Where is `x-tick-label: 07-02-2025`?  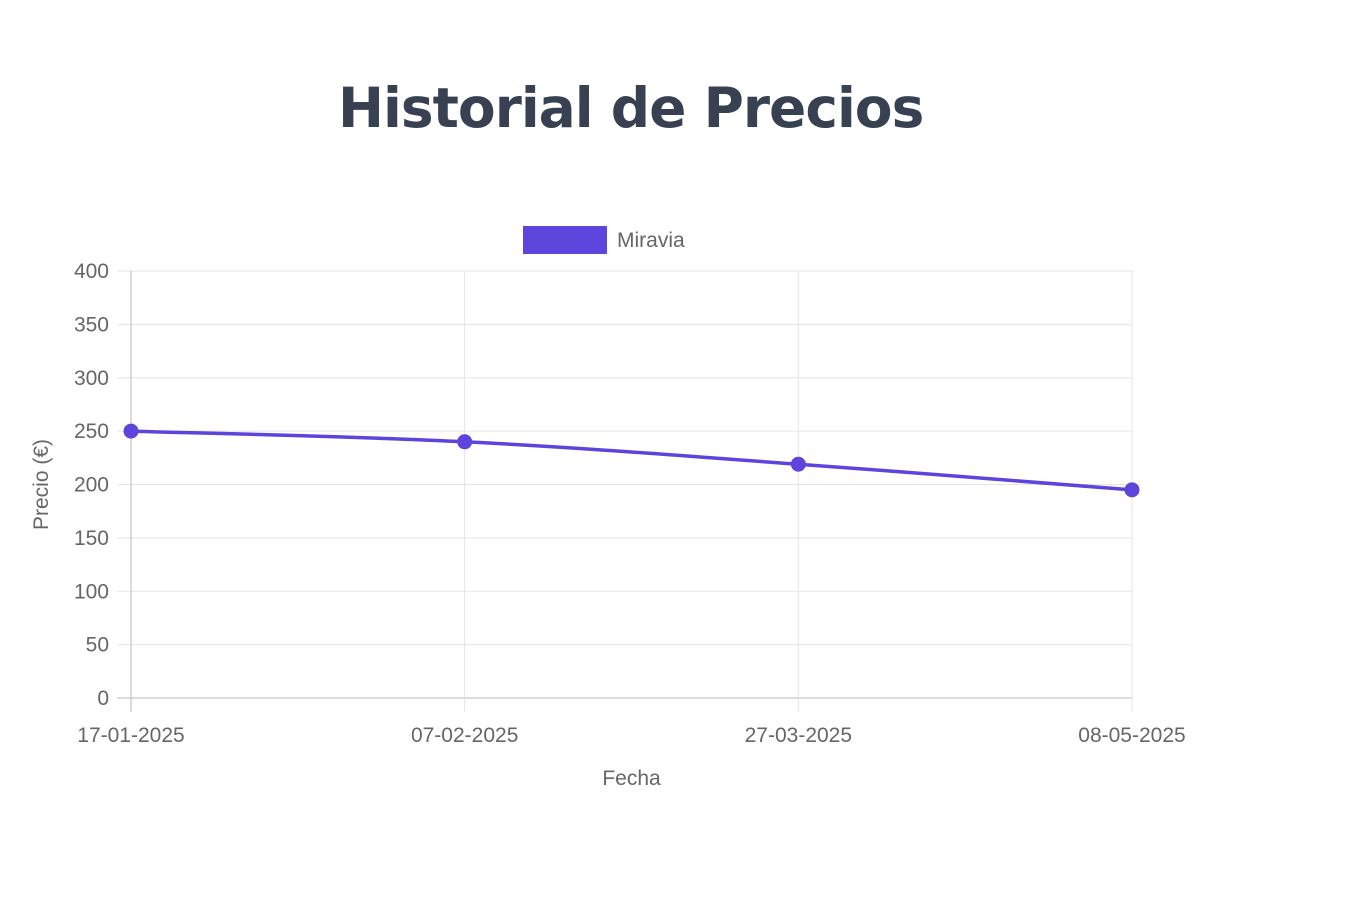
x-tick-label: 07-02-2025 is located at coordinates (464, 735).